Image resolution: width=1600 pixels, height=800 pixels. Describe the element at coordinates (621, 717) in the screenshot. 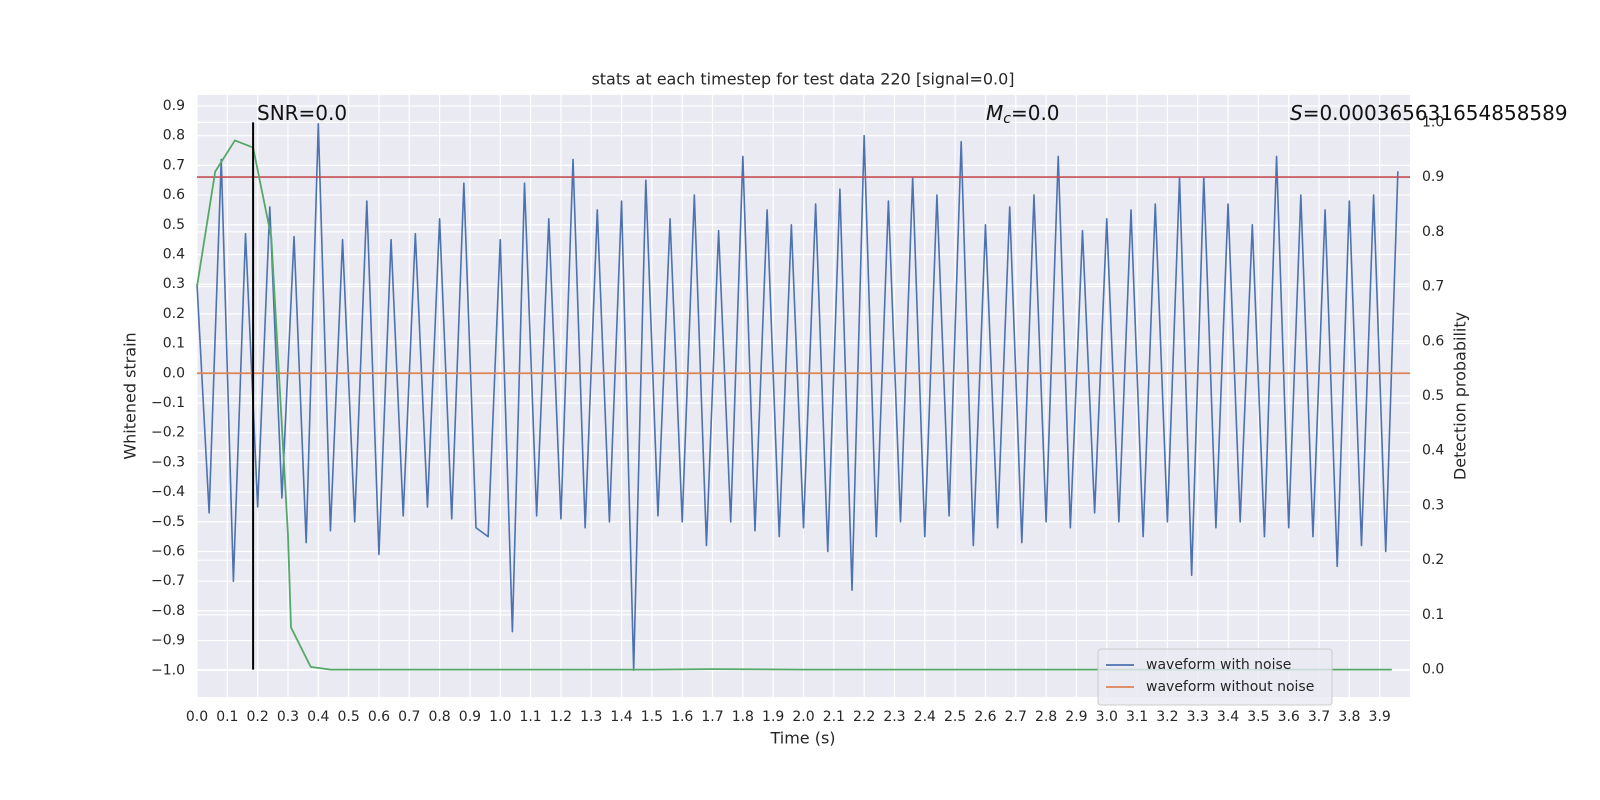

I see `x-tick-label: 1.4` at that location.